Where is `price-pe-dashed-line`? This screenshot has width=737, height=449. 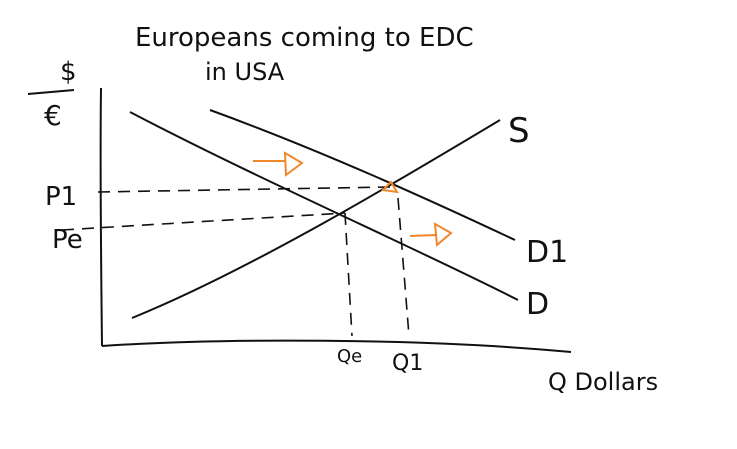
price-pe-dashed-line is located at coordinates (203, 221).